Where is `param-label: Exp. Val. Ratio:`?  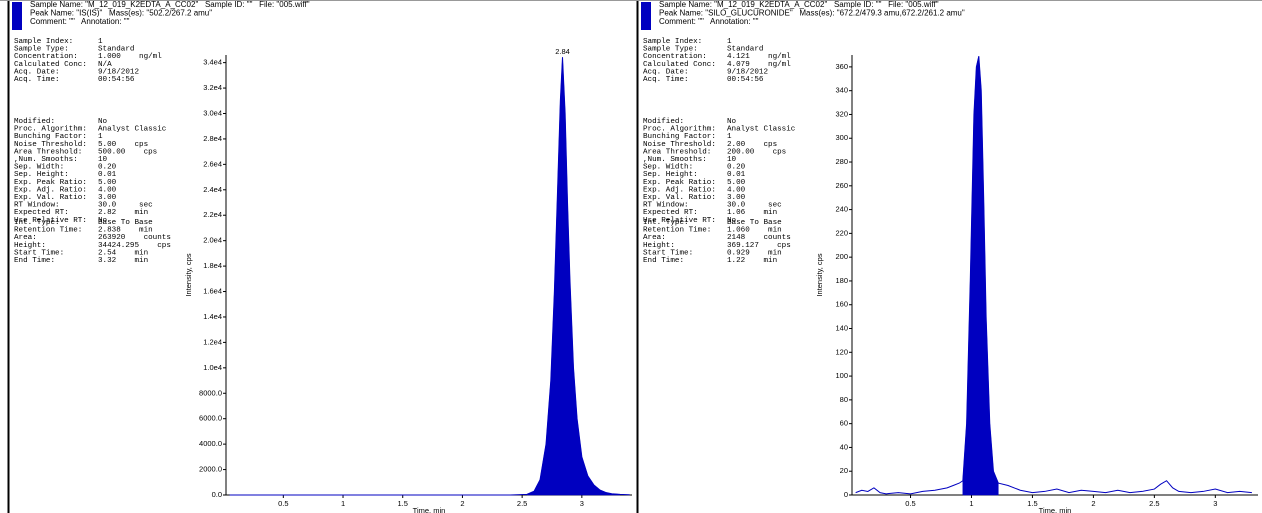
param-label: Exp. Val. Ratio: is located at coordinates (679, 198).